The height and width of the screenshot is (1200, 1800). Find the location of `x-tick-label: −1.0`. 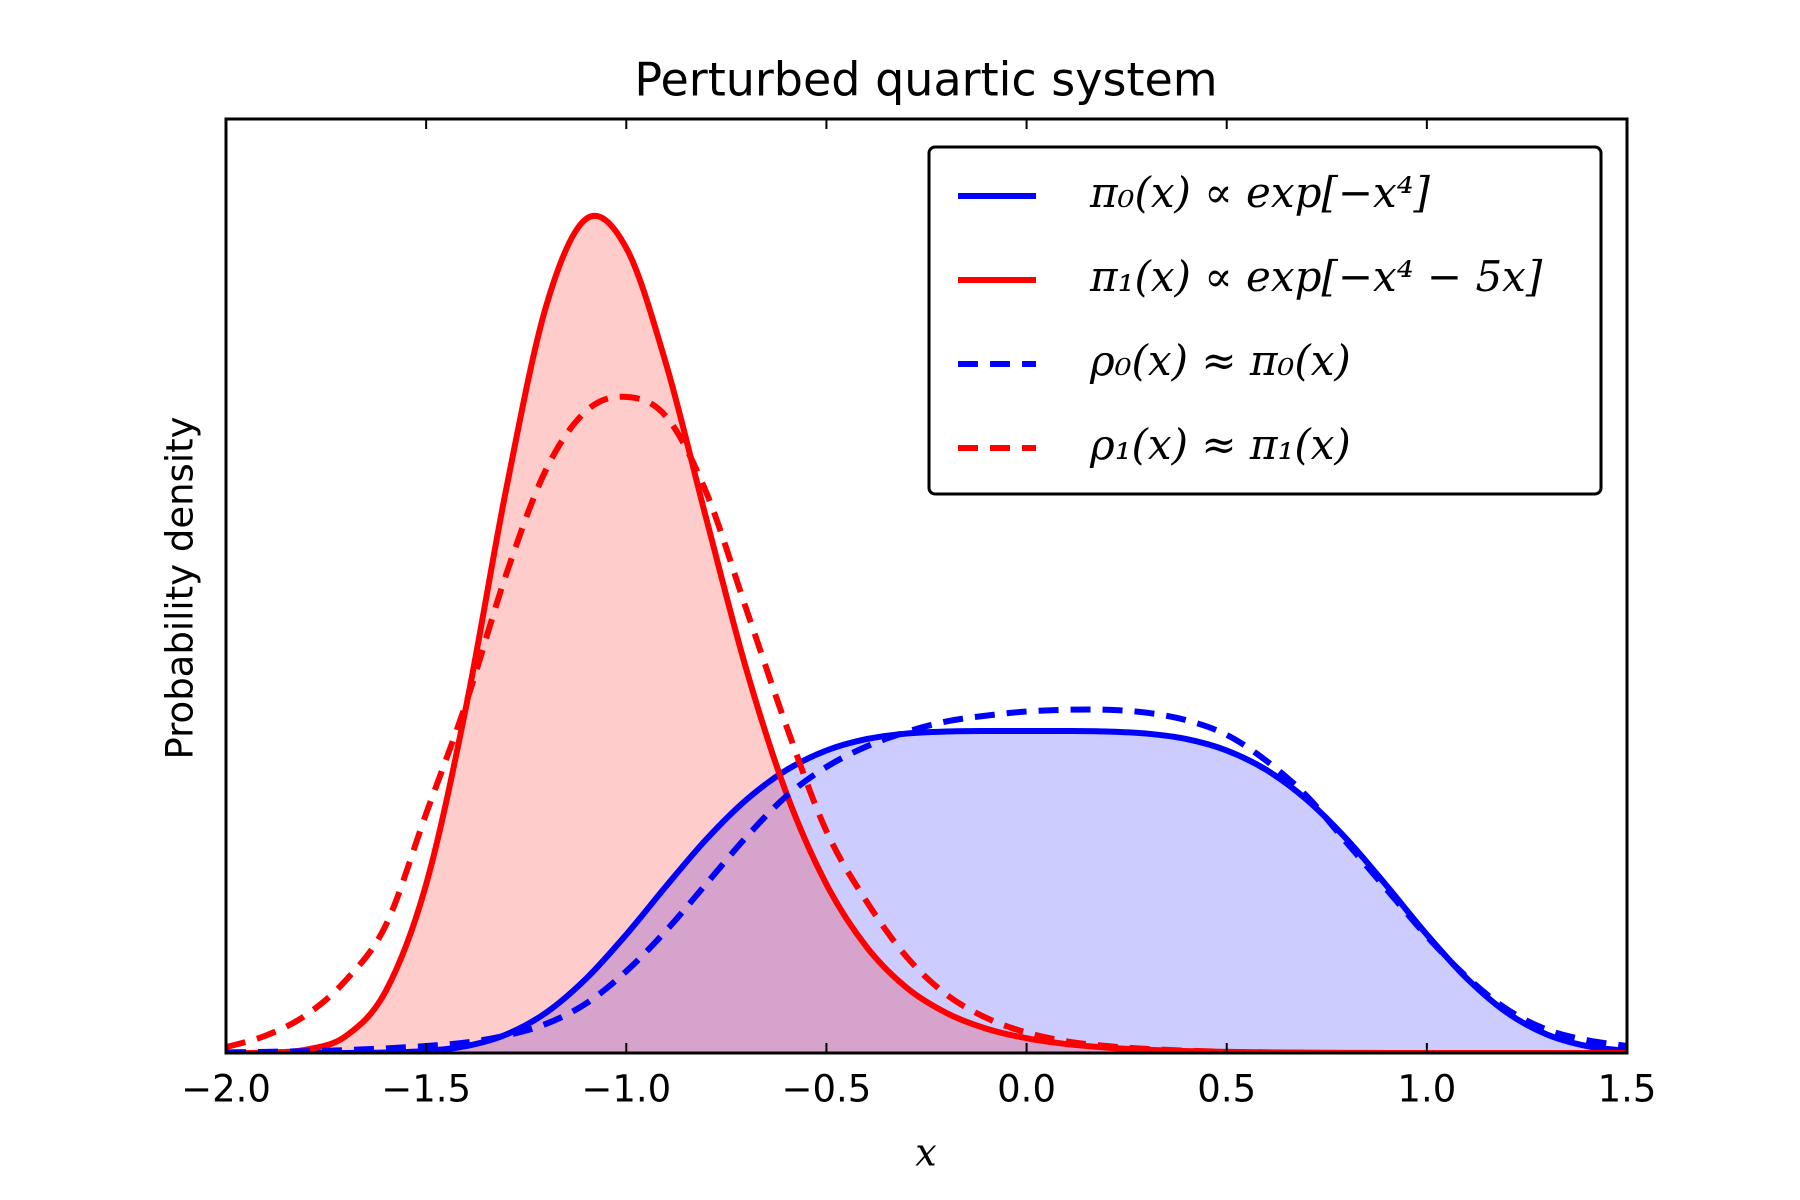

x-tick-label: −1.0 is located at coordinates (626, 1089).